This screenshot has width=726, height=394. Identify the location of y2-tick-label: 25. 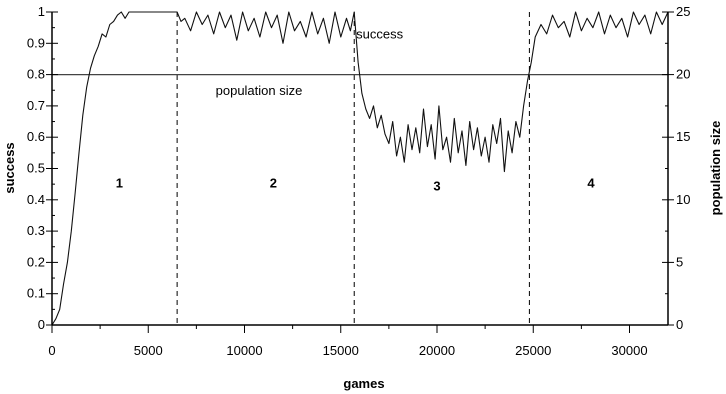
(683, 11).